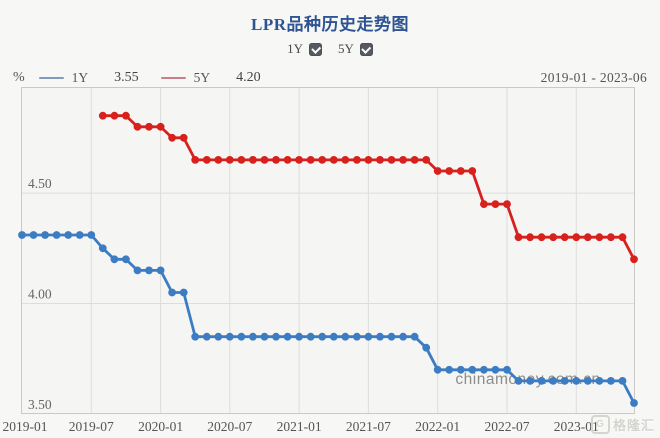 The height and width of the screenshot is (438, 660). Describe the element at coordinates (330, 24) in the screenshot. I see `page-title: LPR品种历史走势图` at that location.